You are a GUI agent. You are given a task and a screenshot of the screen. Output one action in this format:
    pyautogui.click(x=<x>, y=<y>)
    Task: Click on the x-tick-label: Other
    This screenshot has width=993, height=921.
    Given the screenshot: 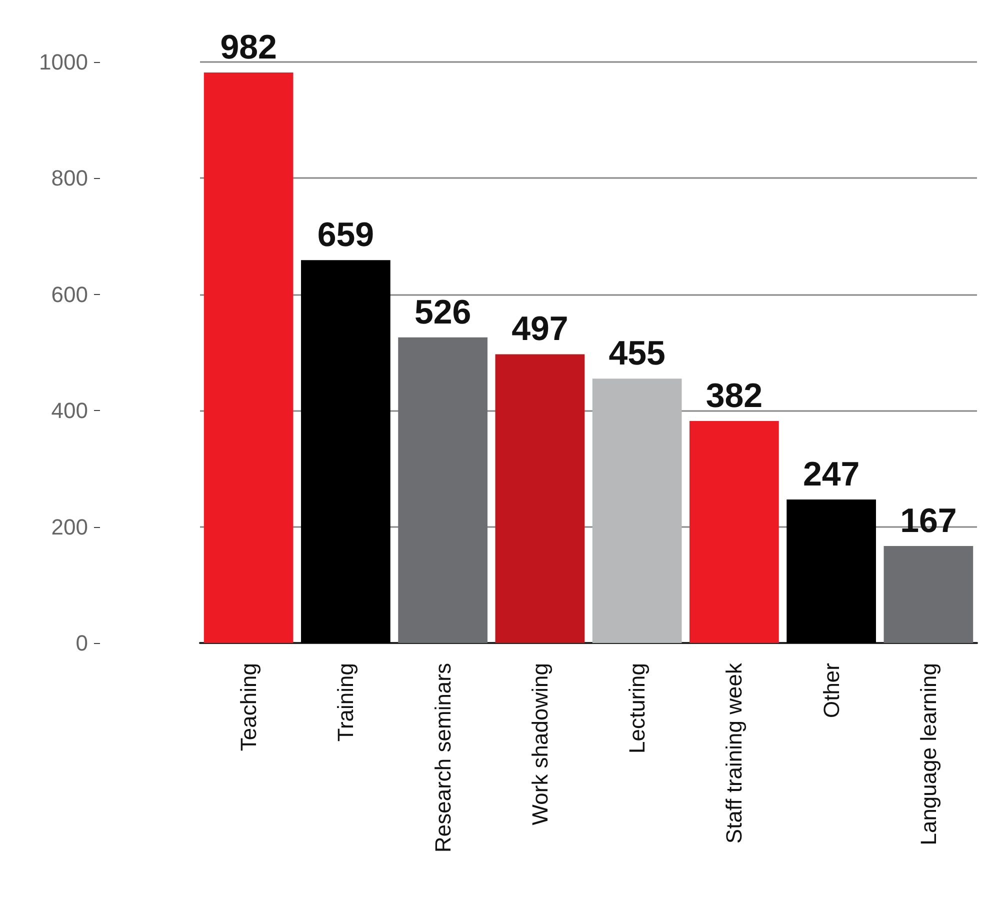 What is the action you would take?
    pyautogui.click(x=831, y=690)
    